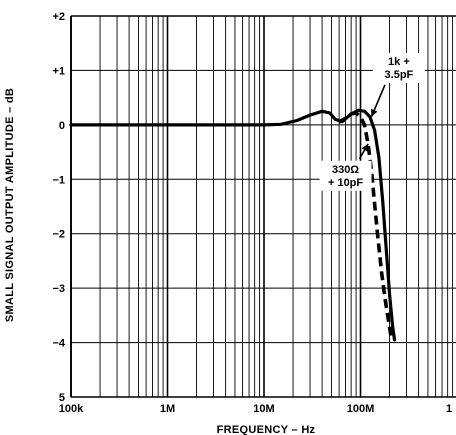 This screenshot has height=435, width=456. What do you see at coordinates (449, 409) in the screenshot?
I see `x-tick-label: 1` at bounding box center [449, 409].